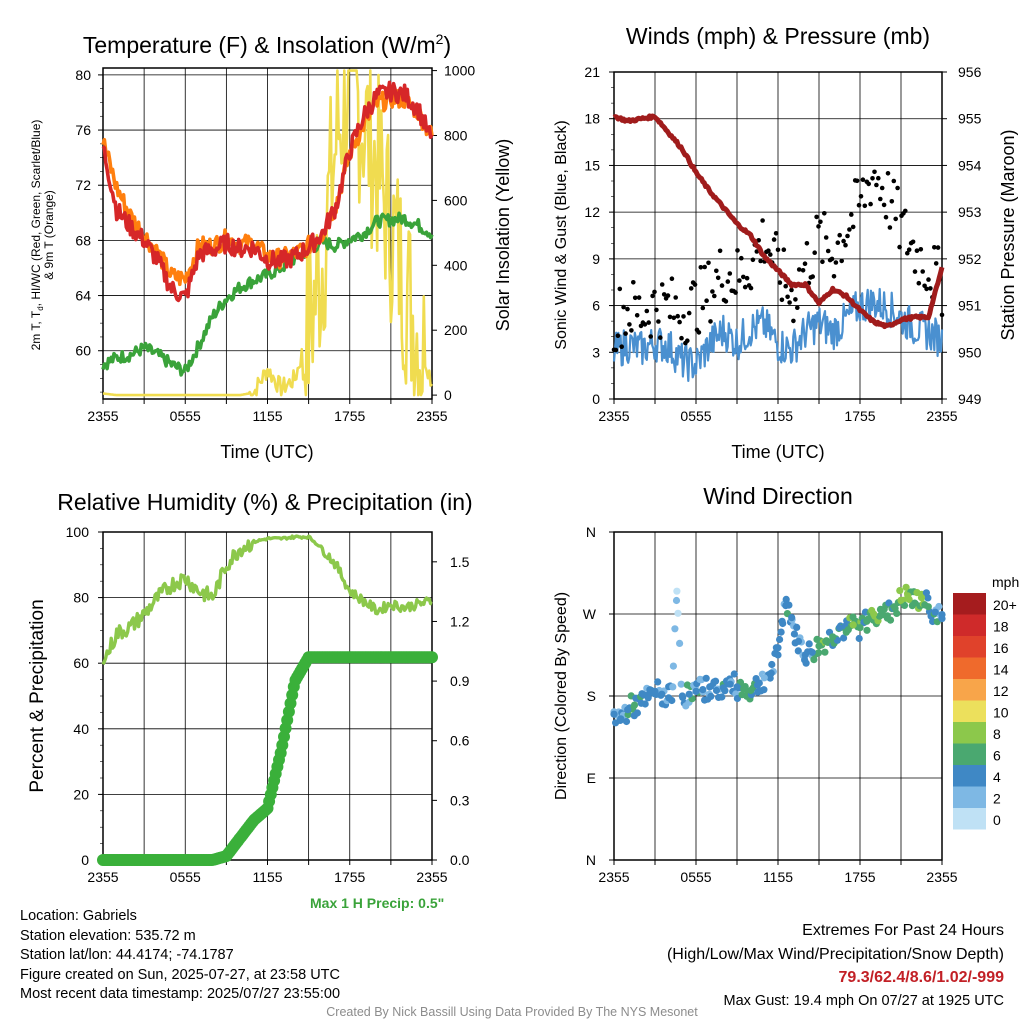  I want to click on wind-direction-points, so click(778, 655).